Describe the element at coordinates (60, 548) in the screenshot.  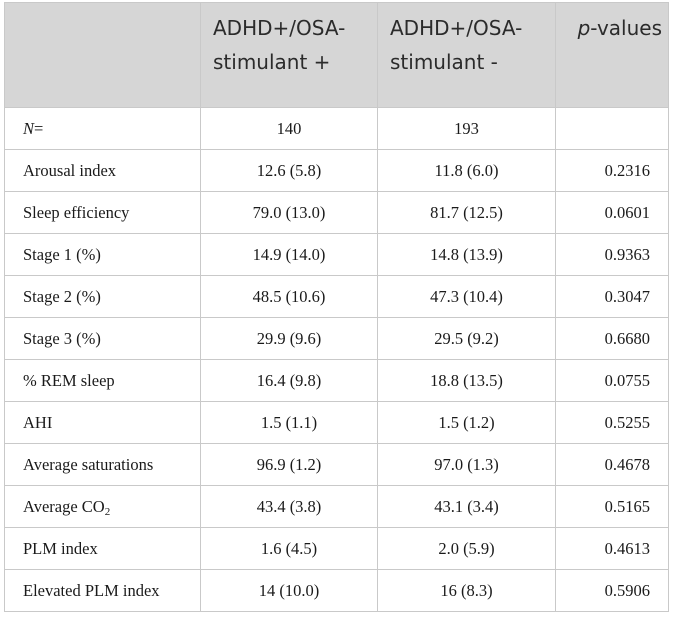
I see `row-label-text: PLM index` at that location.